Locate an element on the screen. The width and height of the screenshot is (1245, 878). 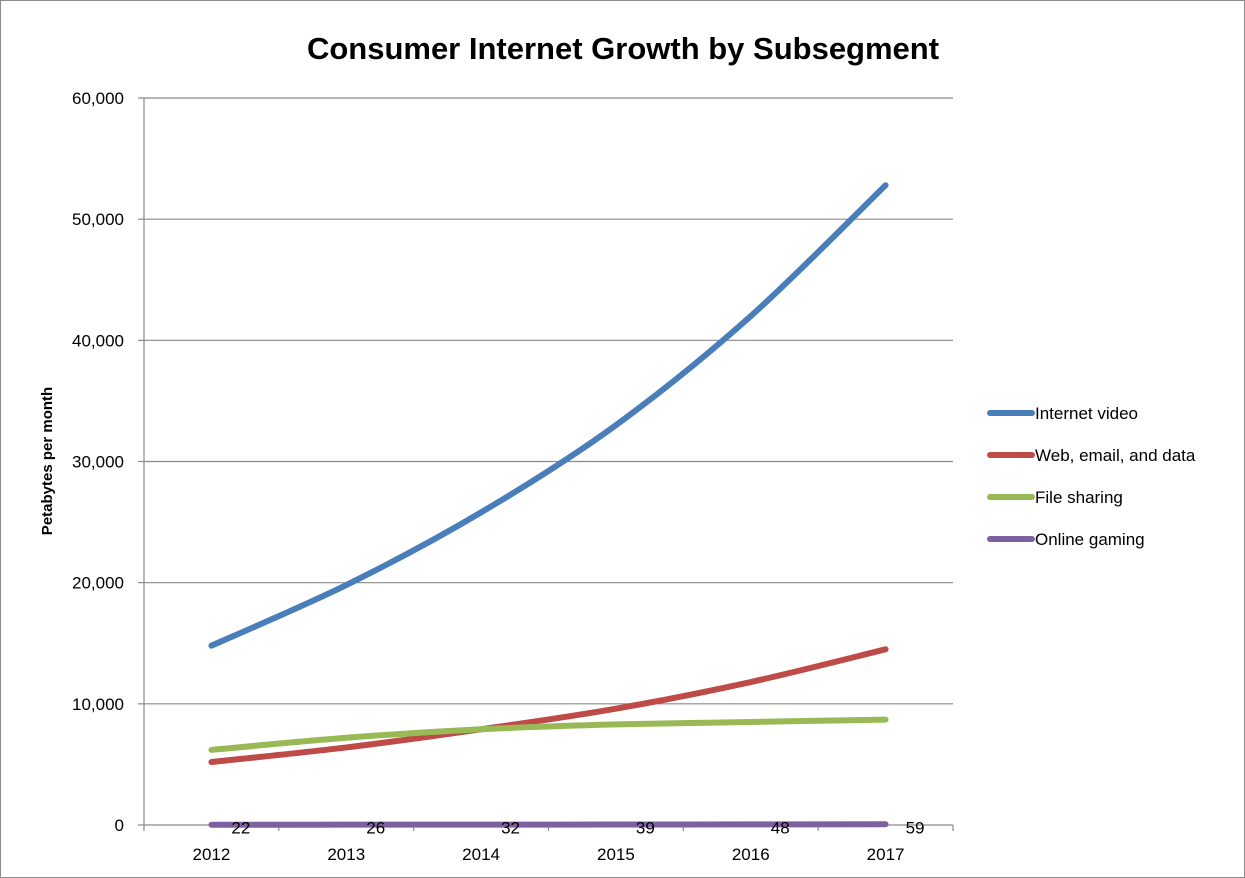
y-tick-label: 0 is located at coordinates (119, 825).